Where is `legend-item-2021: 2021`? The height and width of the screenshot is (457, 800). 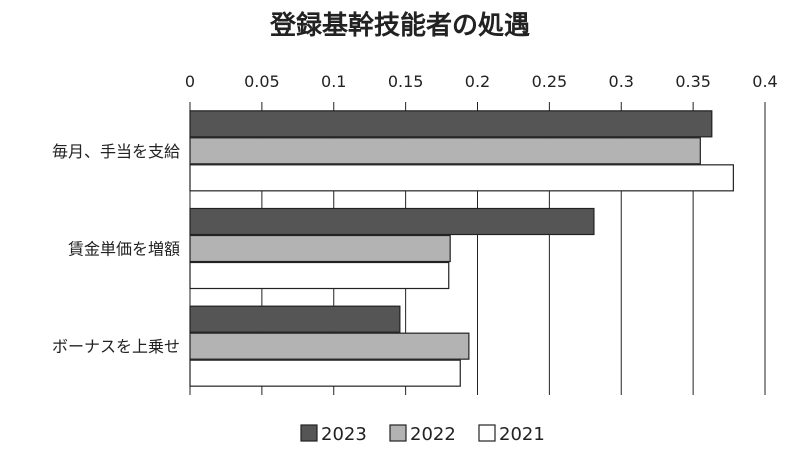 legend-item-2021: 2021 is located at coordinates (511, 434).